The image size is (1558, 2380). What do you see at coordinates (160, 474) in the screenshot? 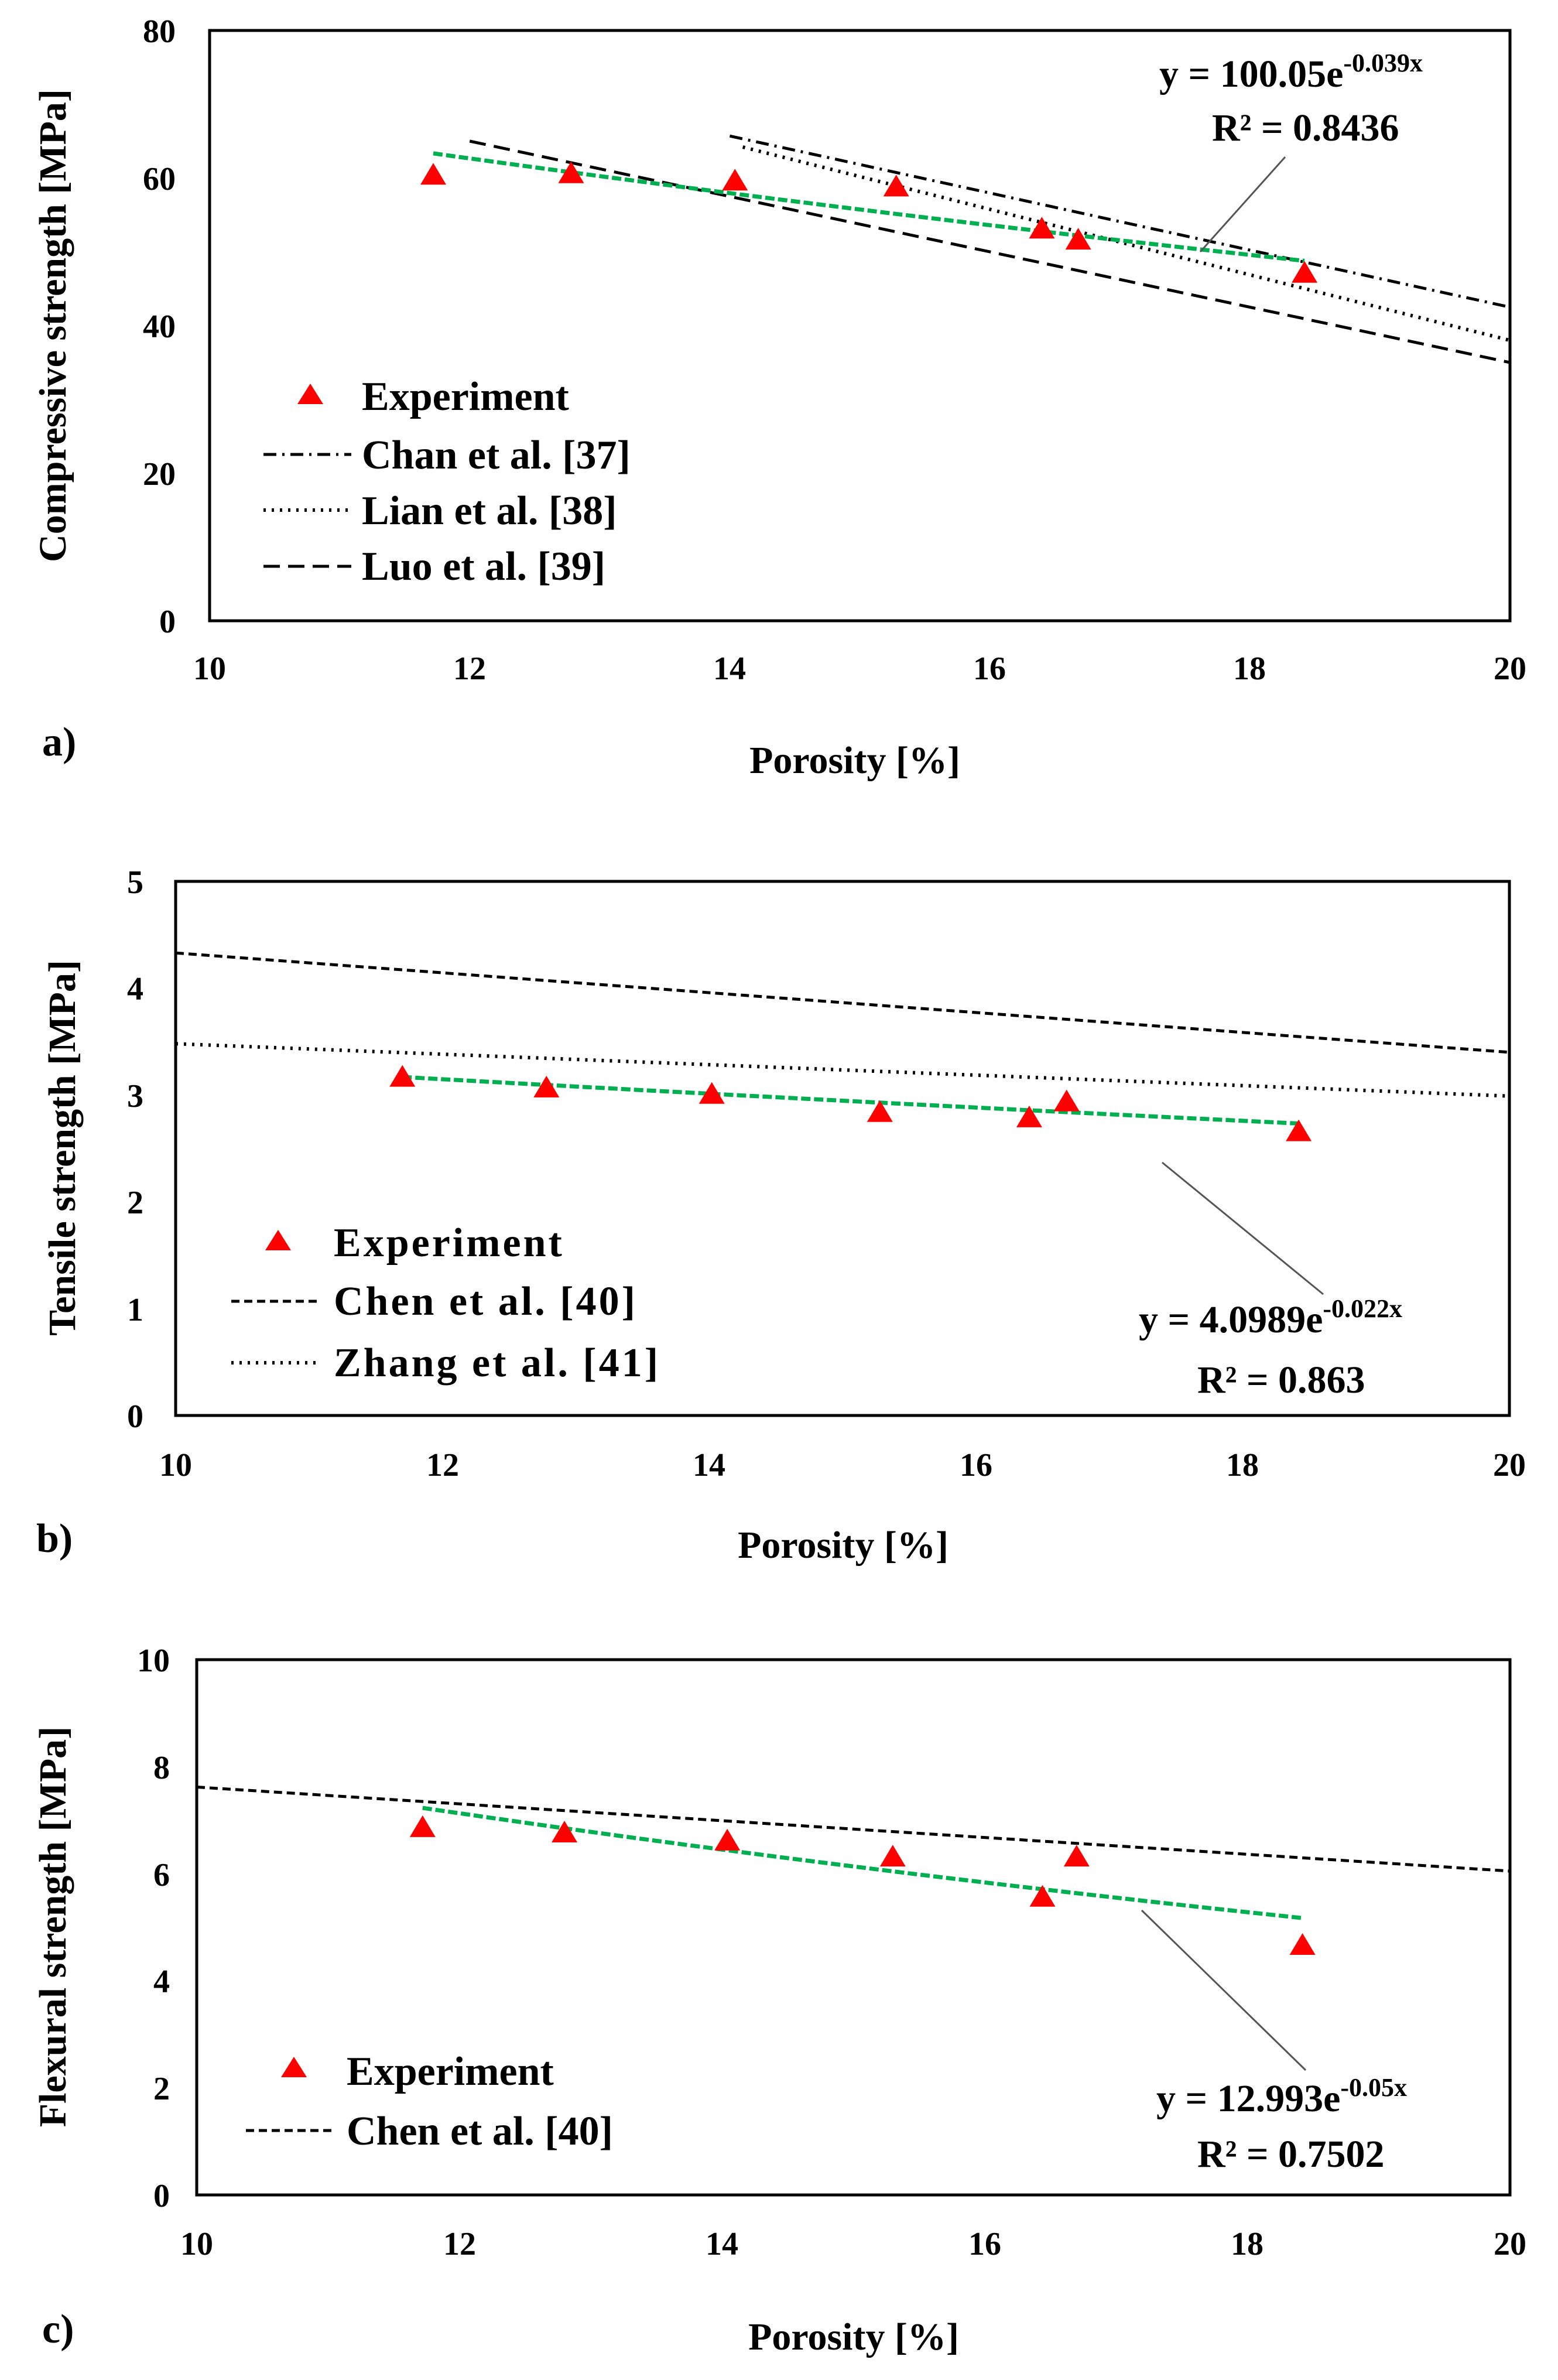
I see `y-tick-label: 20` at bounding box center [160, 474].